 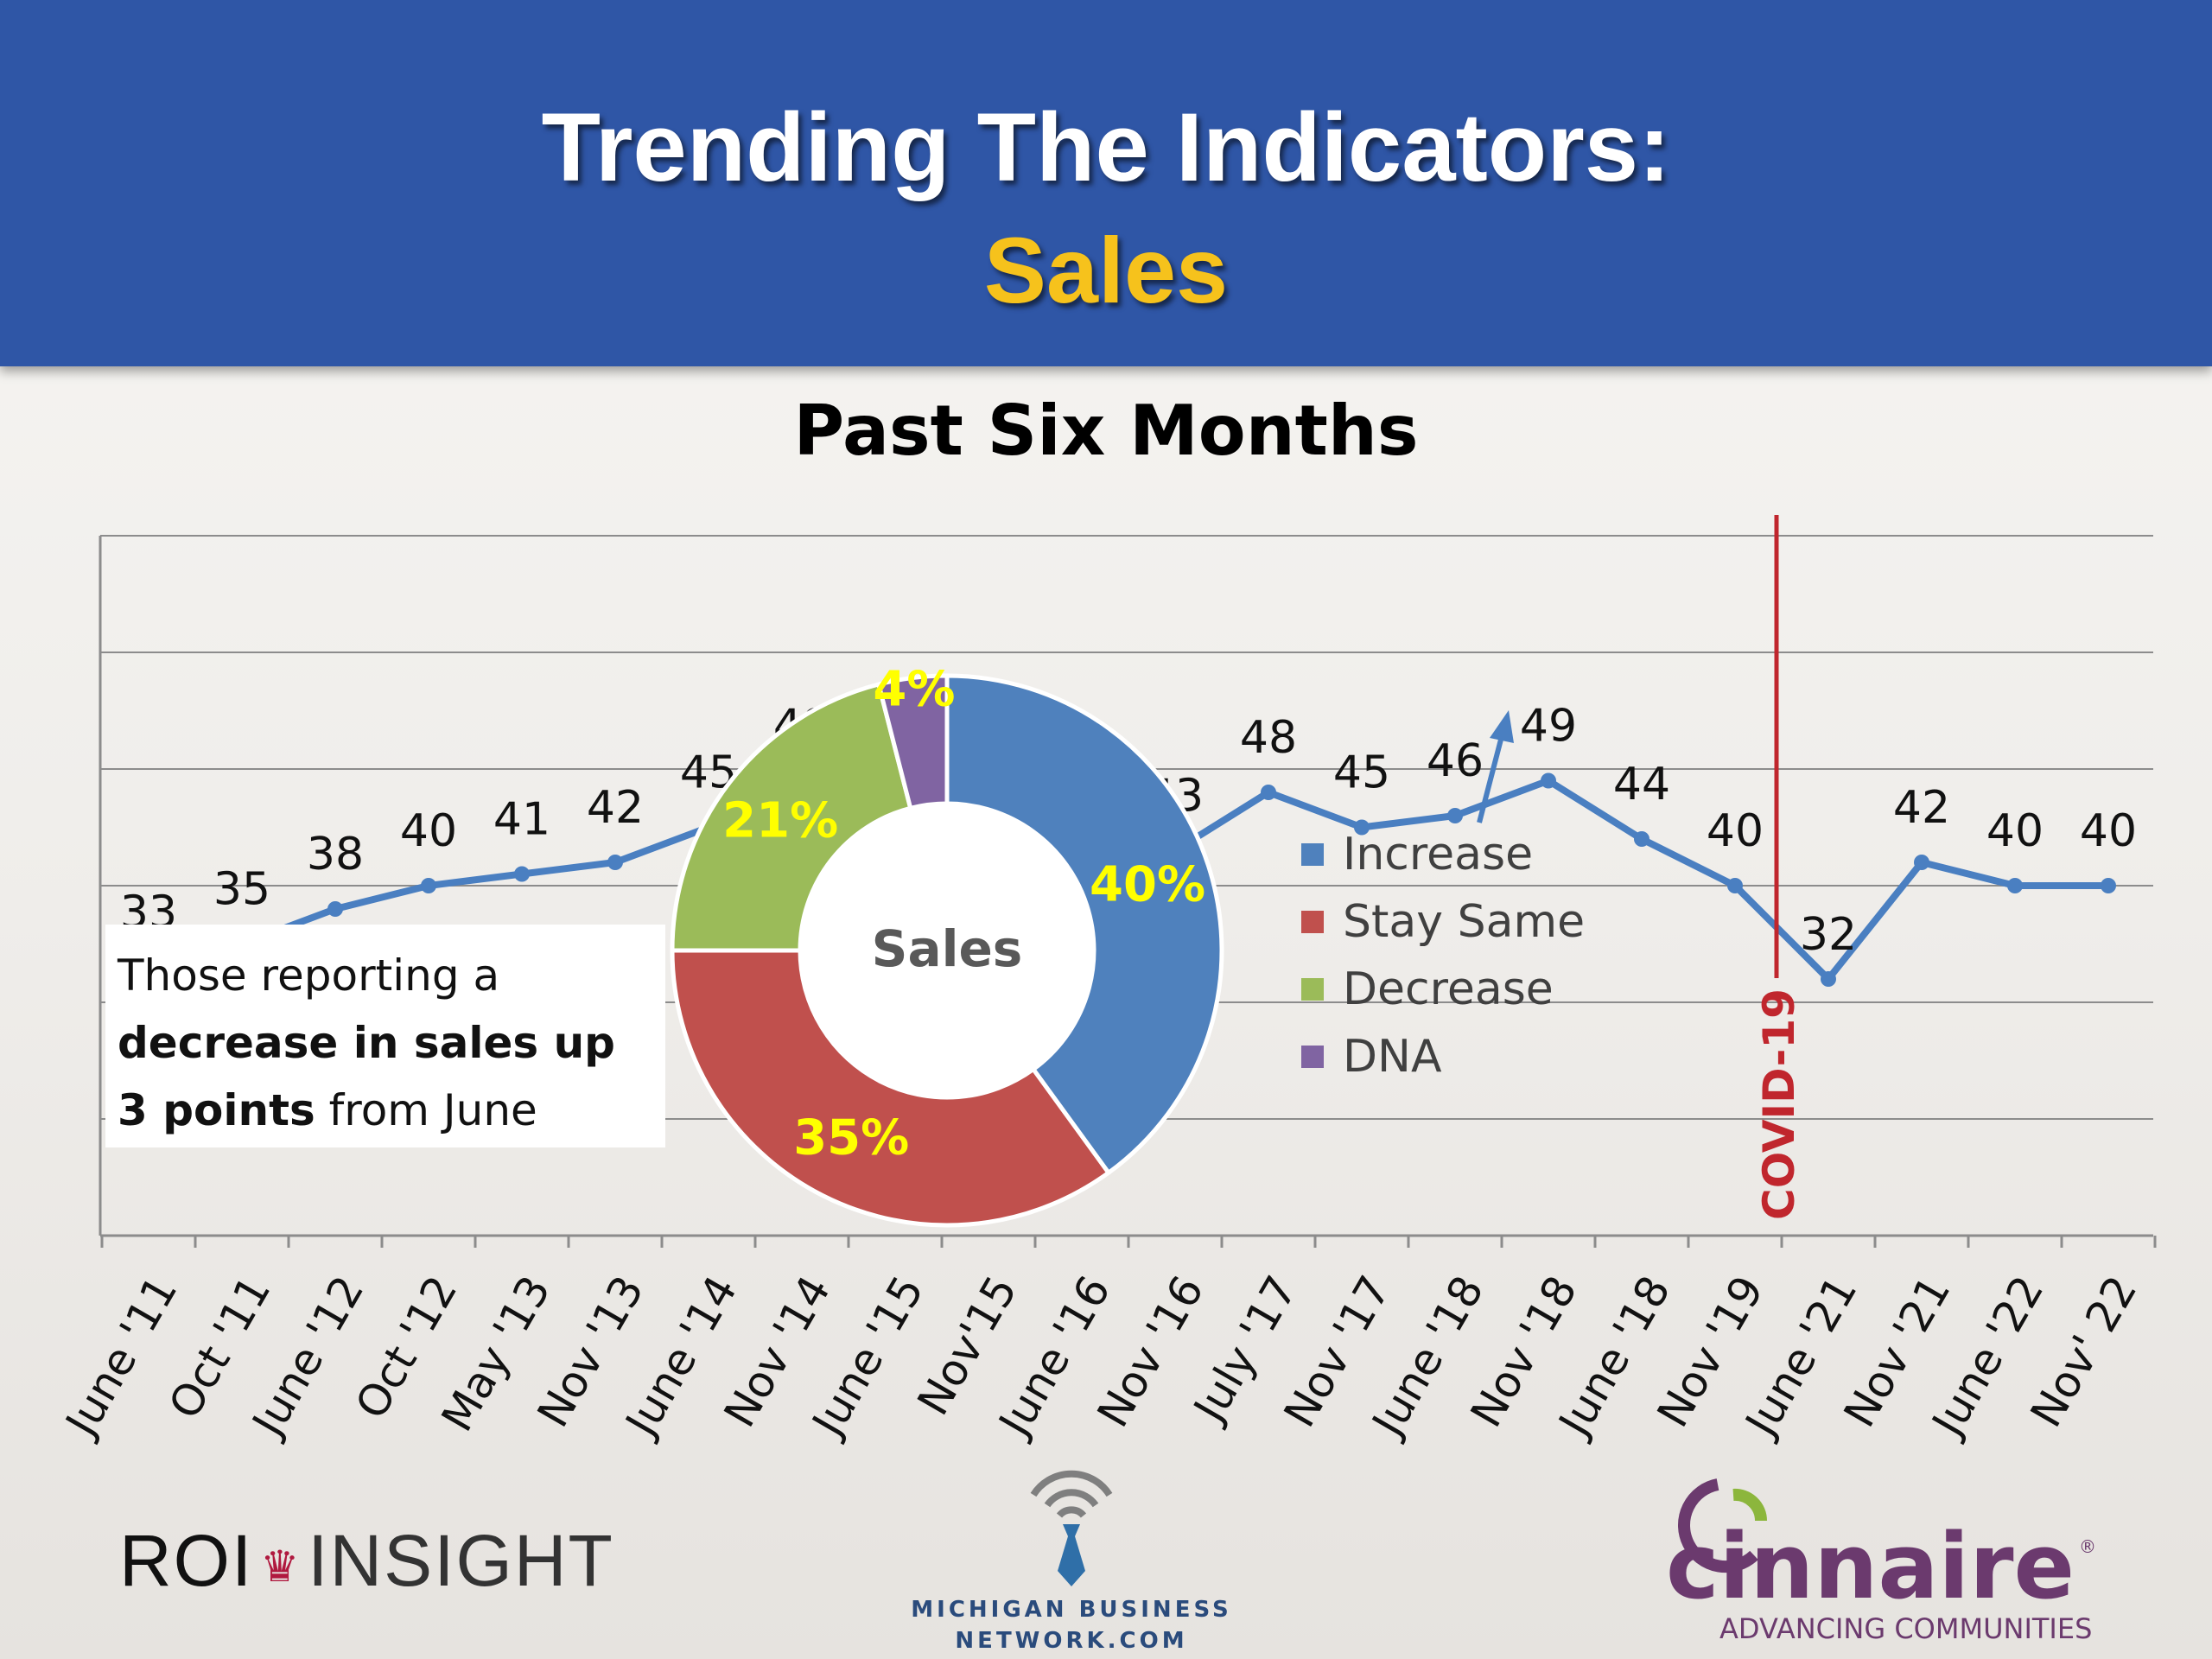 What do you see at coordinates (1312, 1057) in the screenshot?
I see `legend-swatch-dna` at bounding box center [1312, 1057].